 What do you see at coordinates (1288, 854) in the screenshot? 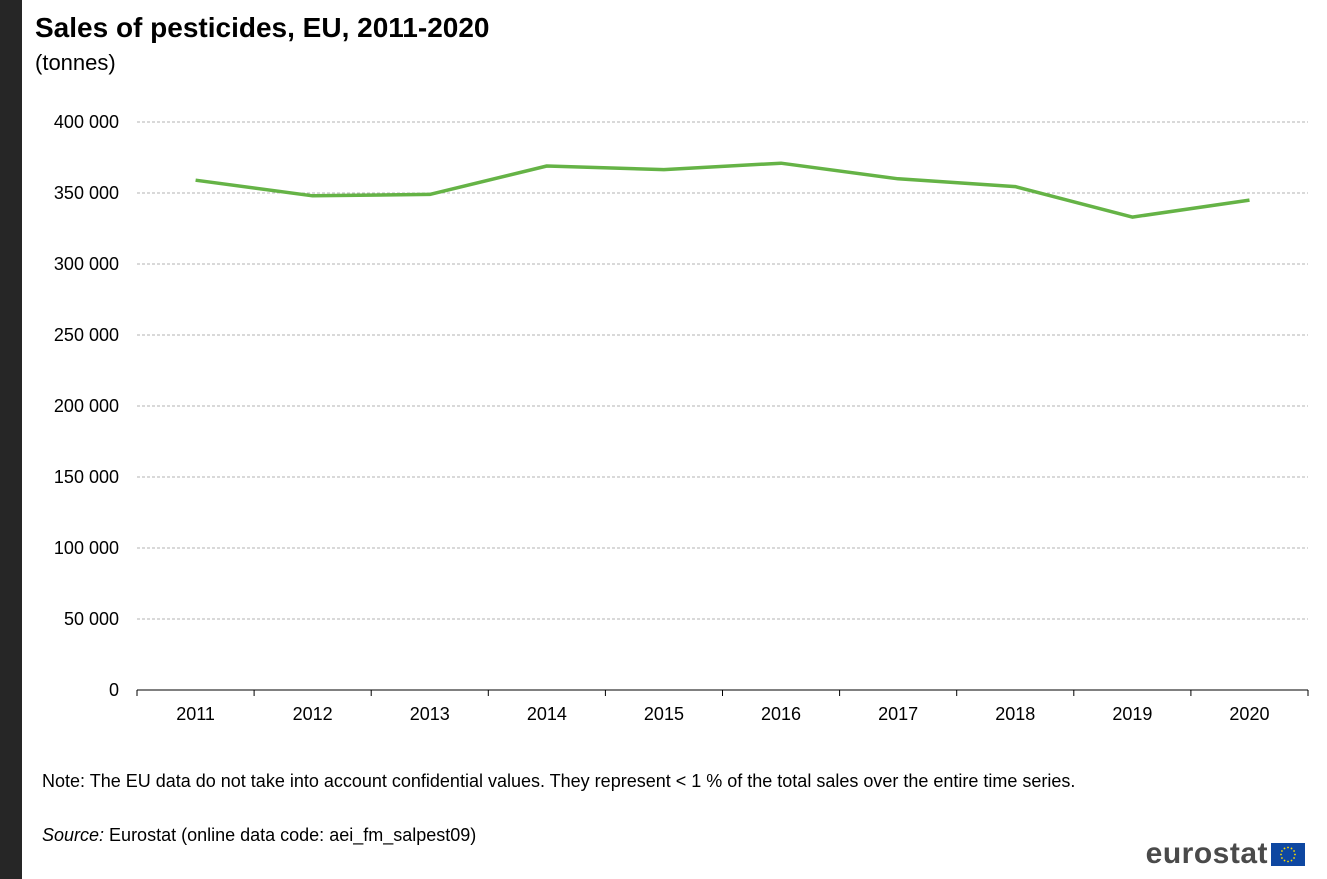
I see `eu-flag-icon` at bounding box center [1288, 854].